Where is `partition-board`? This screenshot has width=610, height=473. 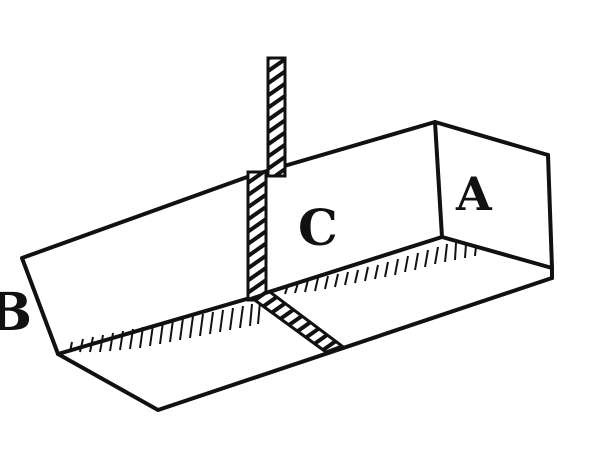 partition-board is located at coordinates (257, 236).